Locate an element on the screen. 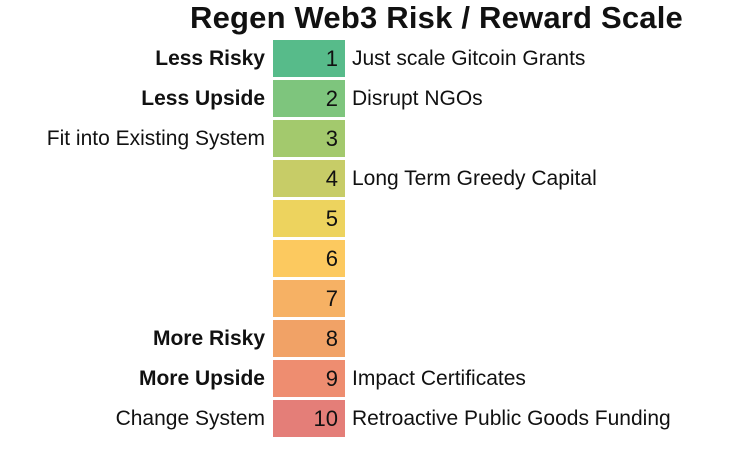 This screenshot has width=745, height=459. scale-row: Less Upside 2 Disrupt NGOs is located at coordinates (372, 98).